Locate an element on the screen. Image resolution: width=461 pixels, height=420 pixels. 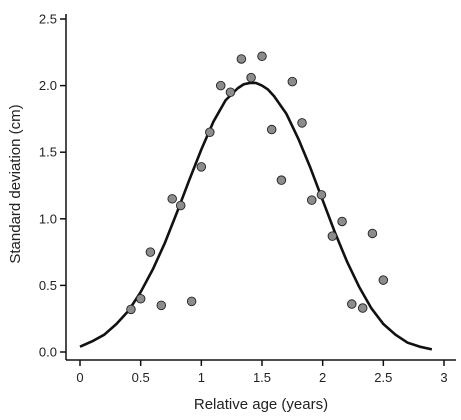
x-tick-label: 3 is located at coordinates (443, 377).